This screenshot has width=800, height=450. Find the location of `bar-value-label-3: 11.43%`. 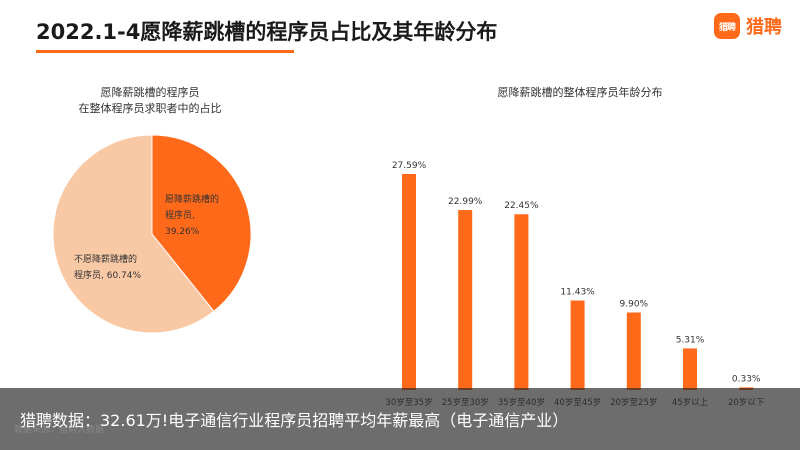

bar-value-label-3: 11.43% is located at coordinates (577, 293).